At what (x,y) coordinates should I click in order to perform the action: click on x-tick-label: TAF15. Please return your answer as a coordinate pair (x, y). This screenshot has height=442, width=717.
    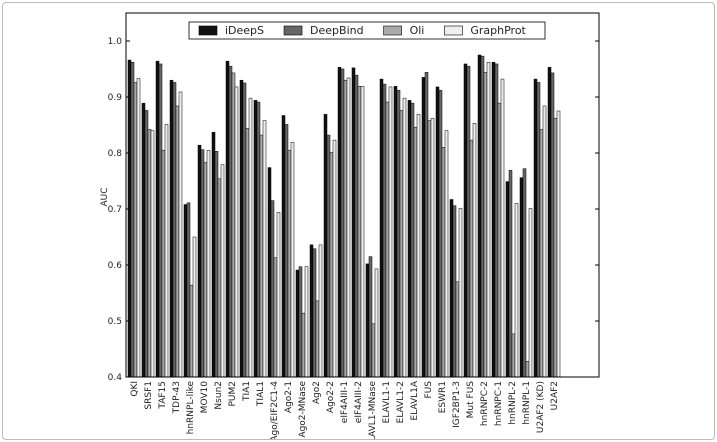
    Looking at the image, I should click on (163, 395).